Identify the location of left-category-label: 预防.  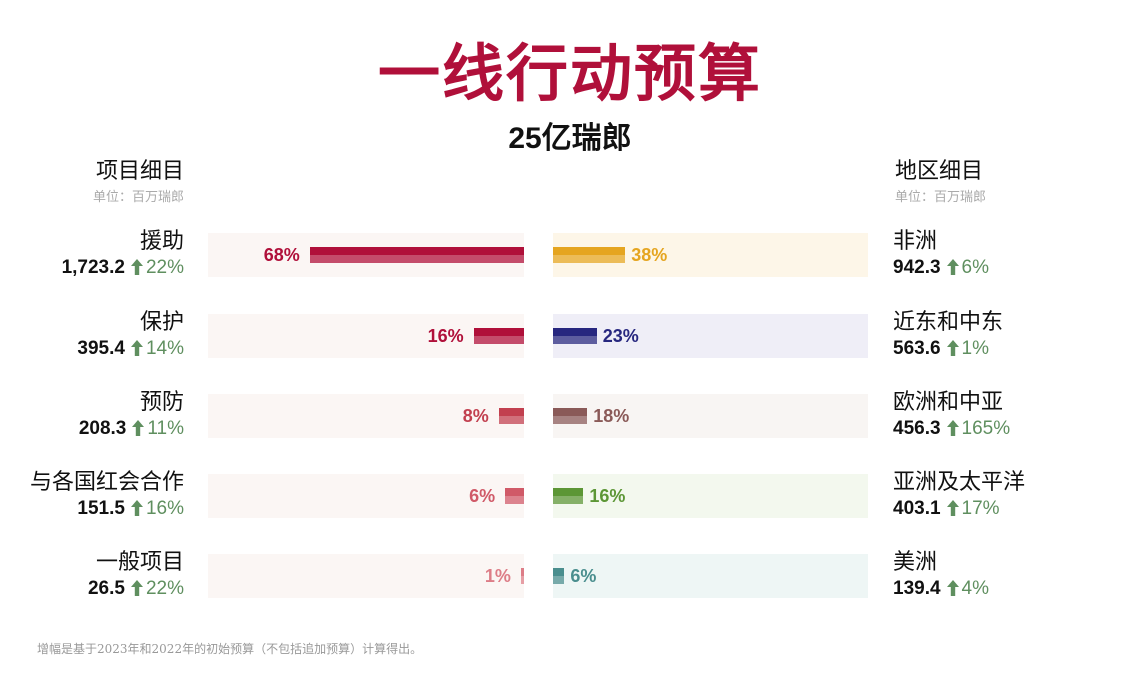
(161, 401).